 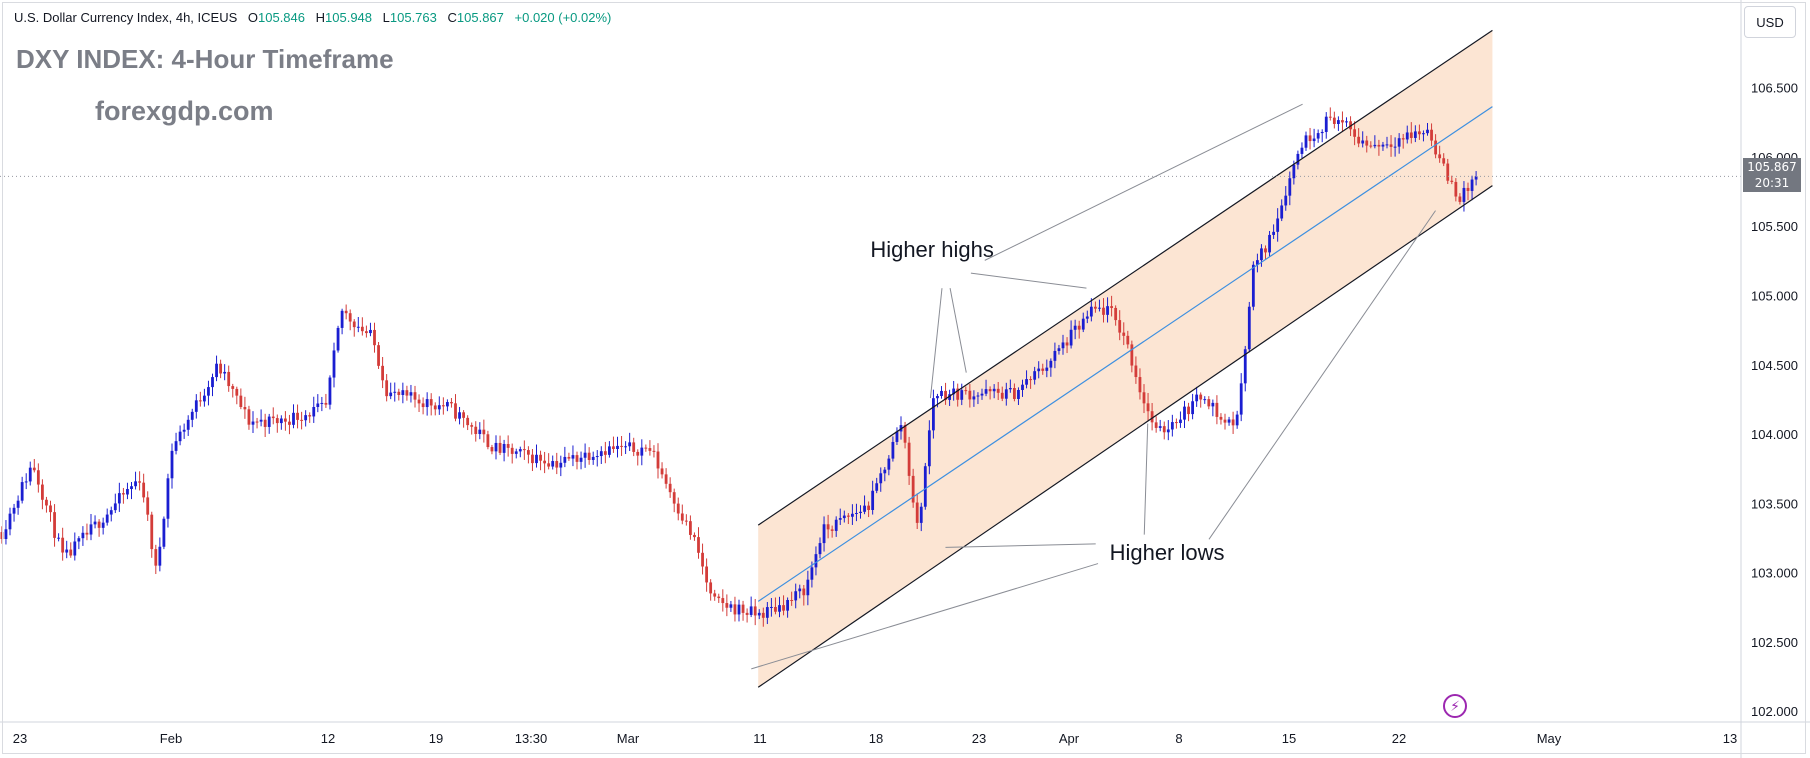 I want to click on last-price-value: 105.867, so click(x=1772, y=167).